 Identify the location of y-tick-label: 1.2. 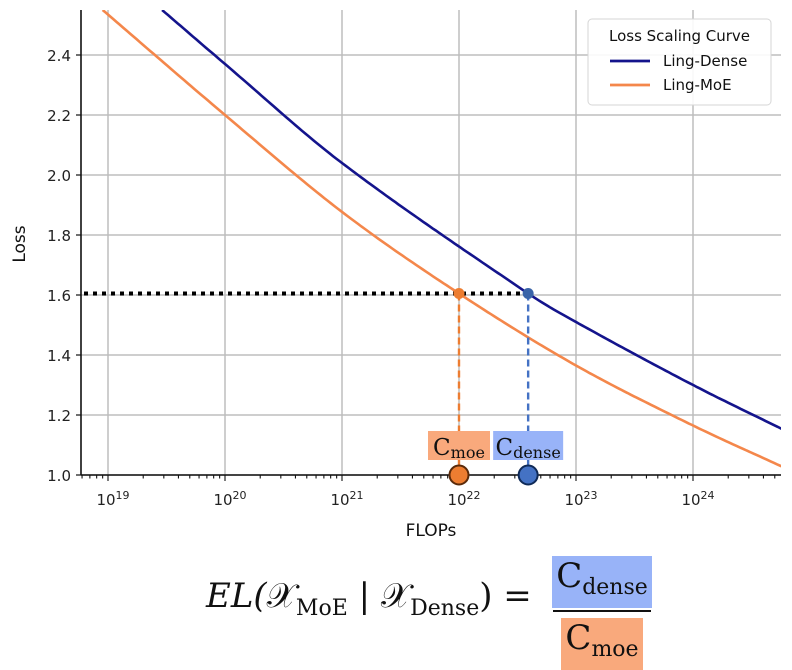
(59, 416).